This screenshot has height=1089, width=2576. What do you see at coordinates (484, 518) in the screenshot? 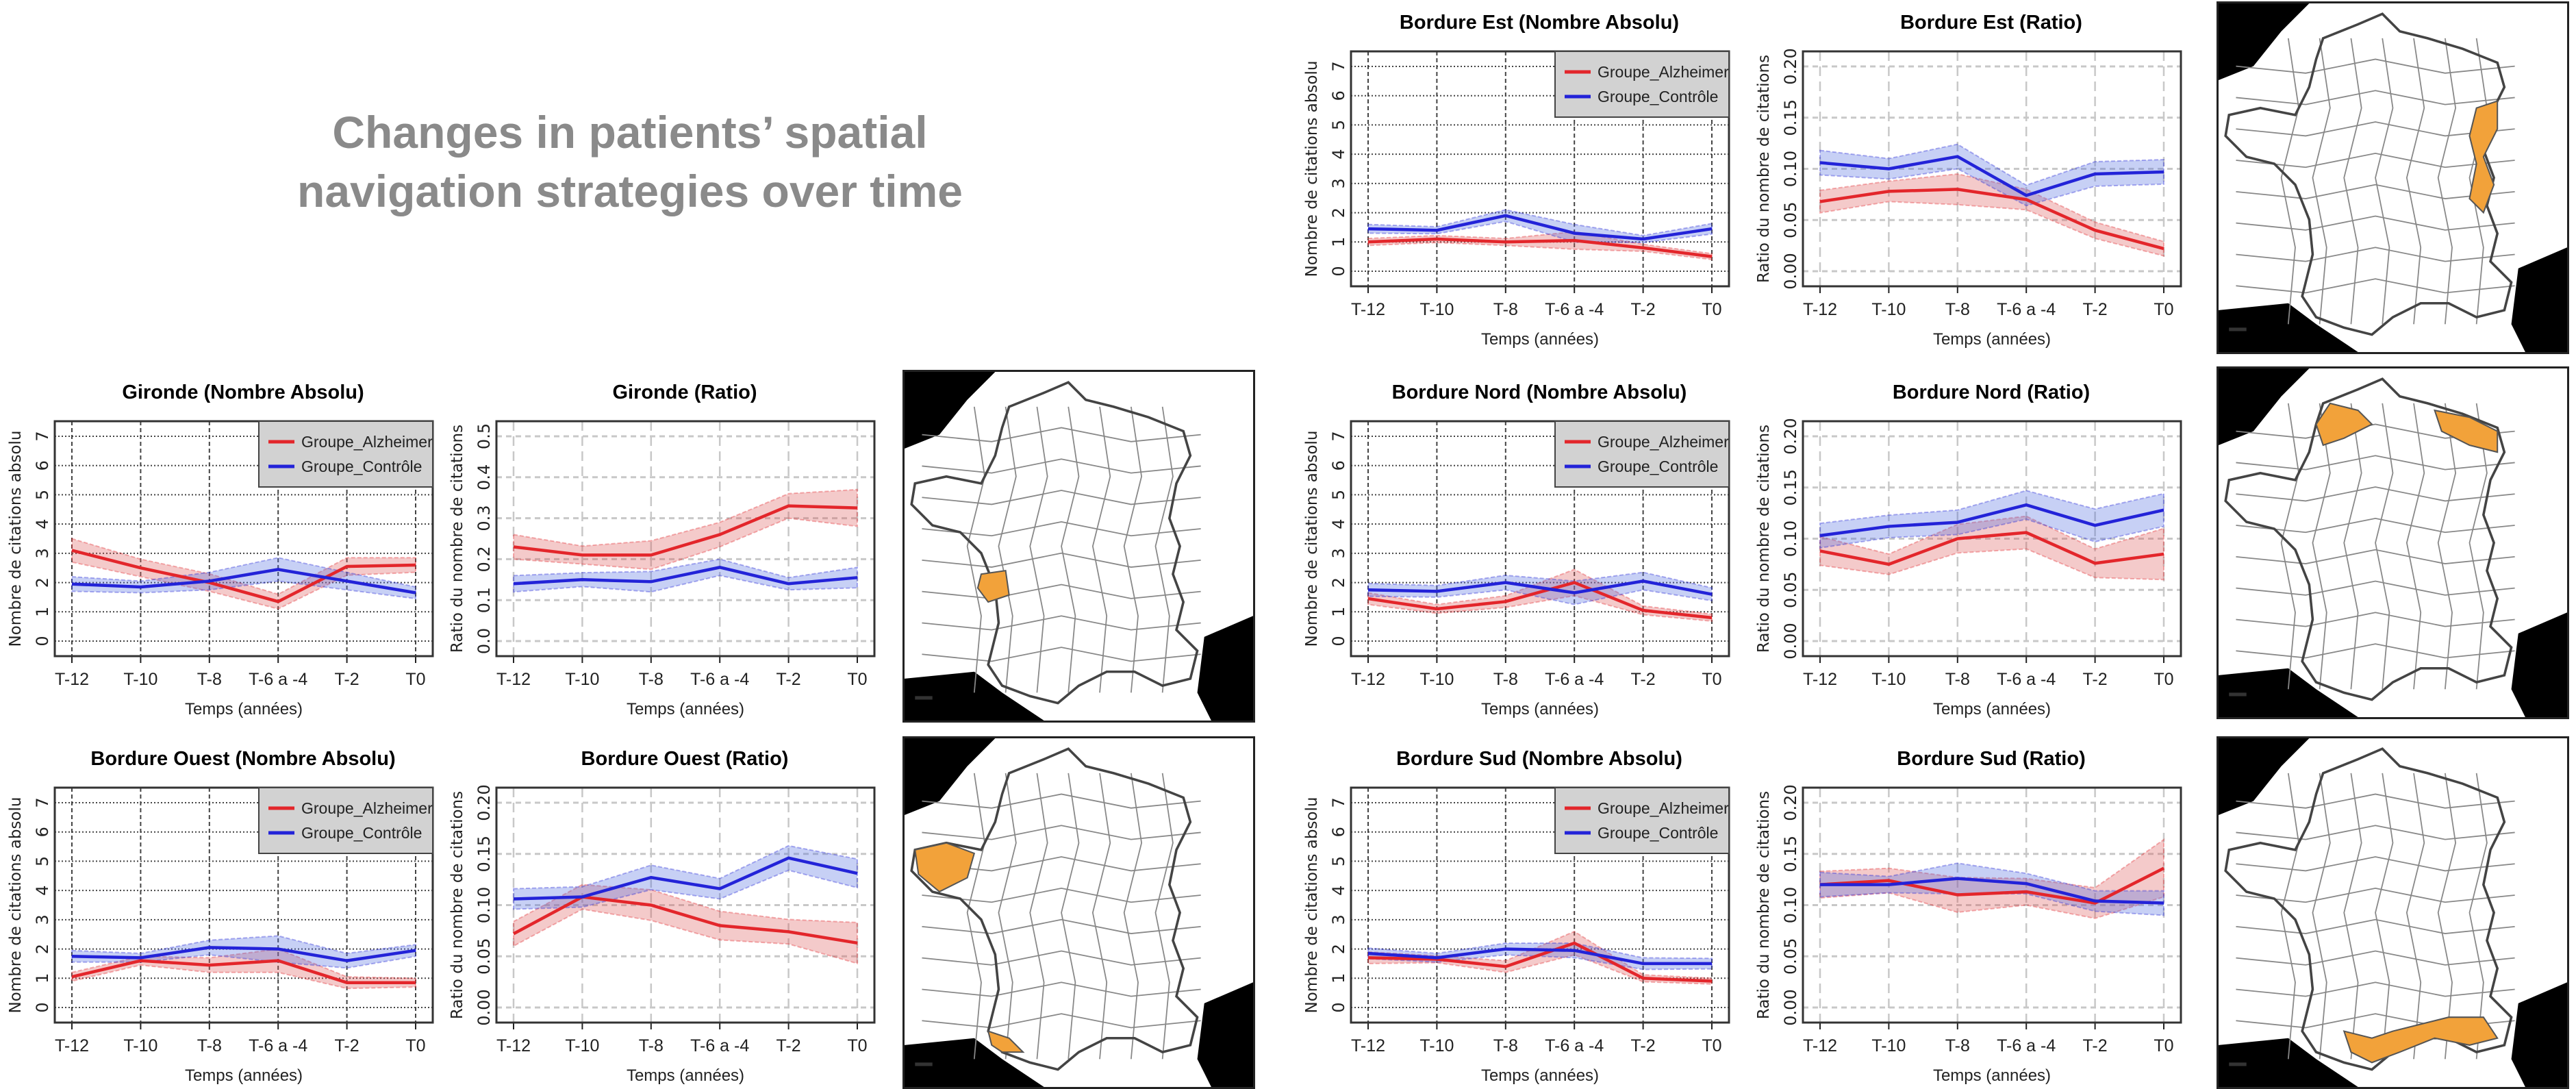
I see `y-tick-label: 0.3` at bounding box center [484, 518].